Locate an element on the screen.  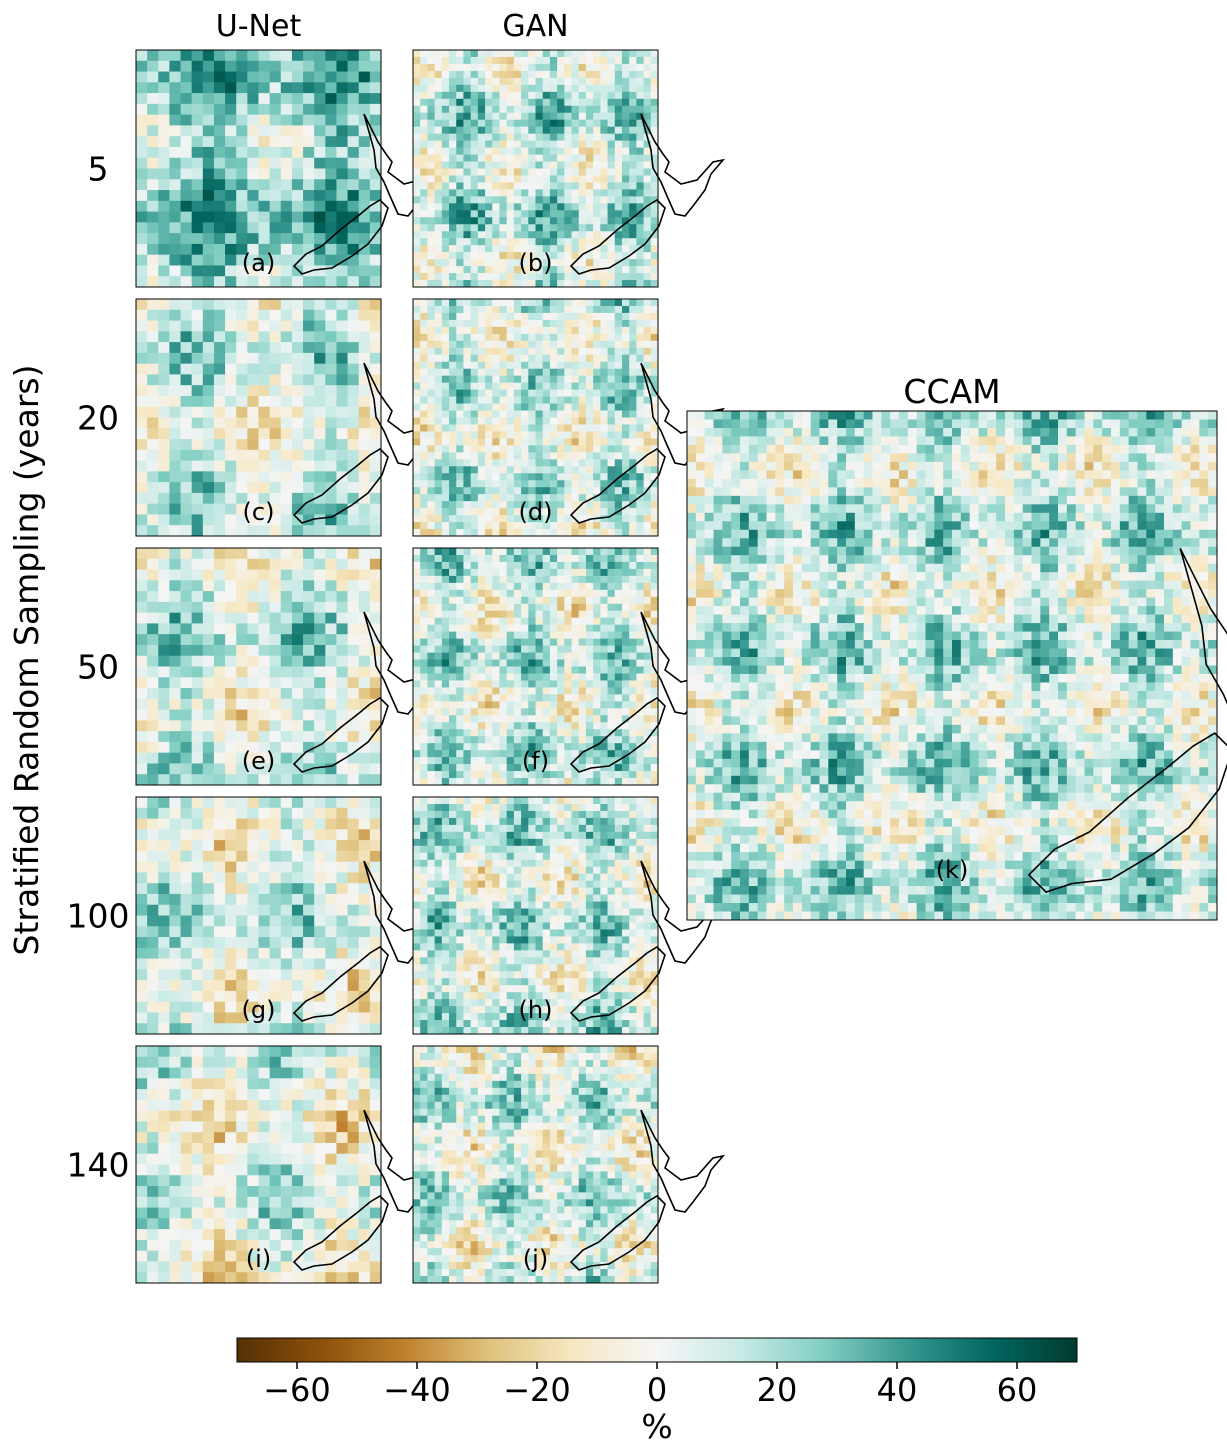
heatmap-panel: (i) is located at coordinates (291, 1164).